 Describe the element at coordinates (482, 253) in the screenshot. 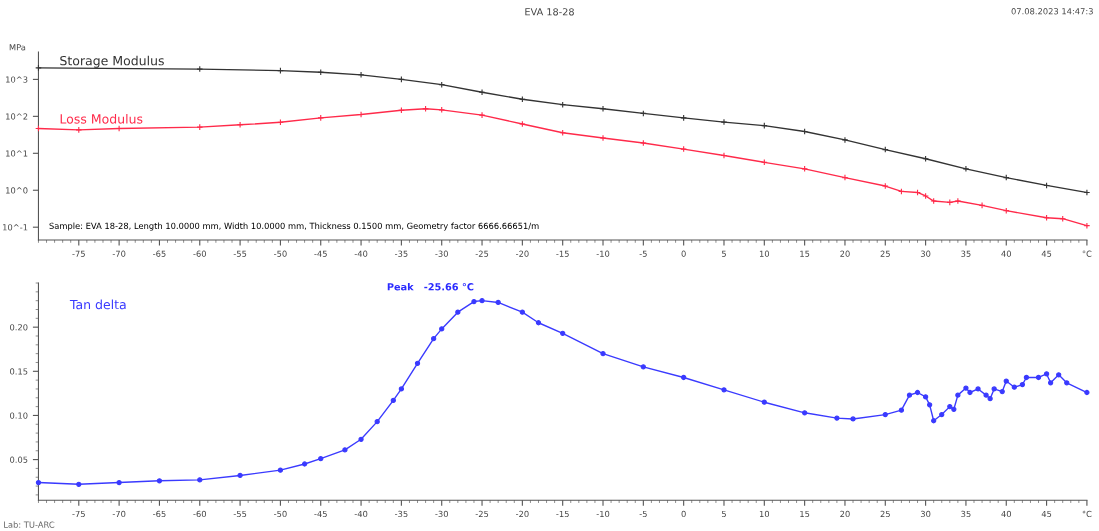

I see `x-tick-label: -25` at that location.